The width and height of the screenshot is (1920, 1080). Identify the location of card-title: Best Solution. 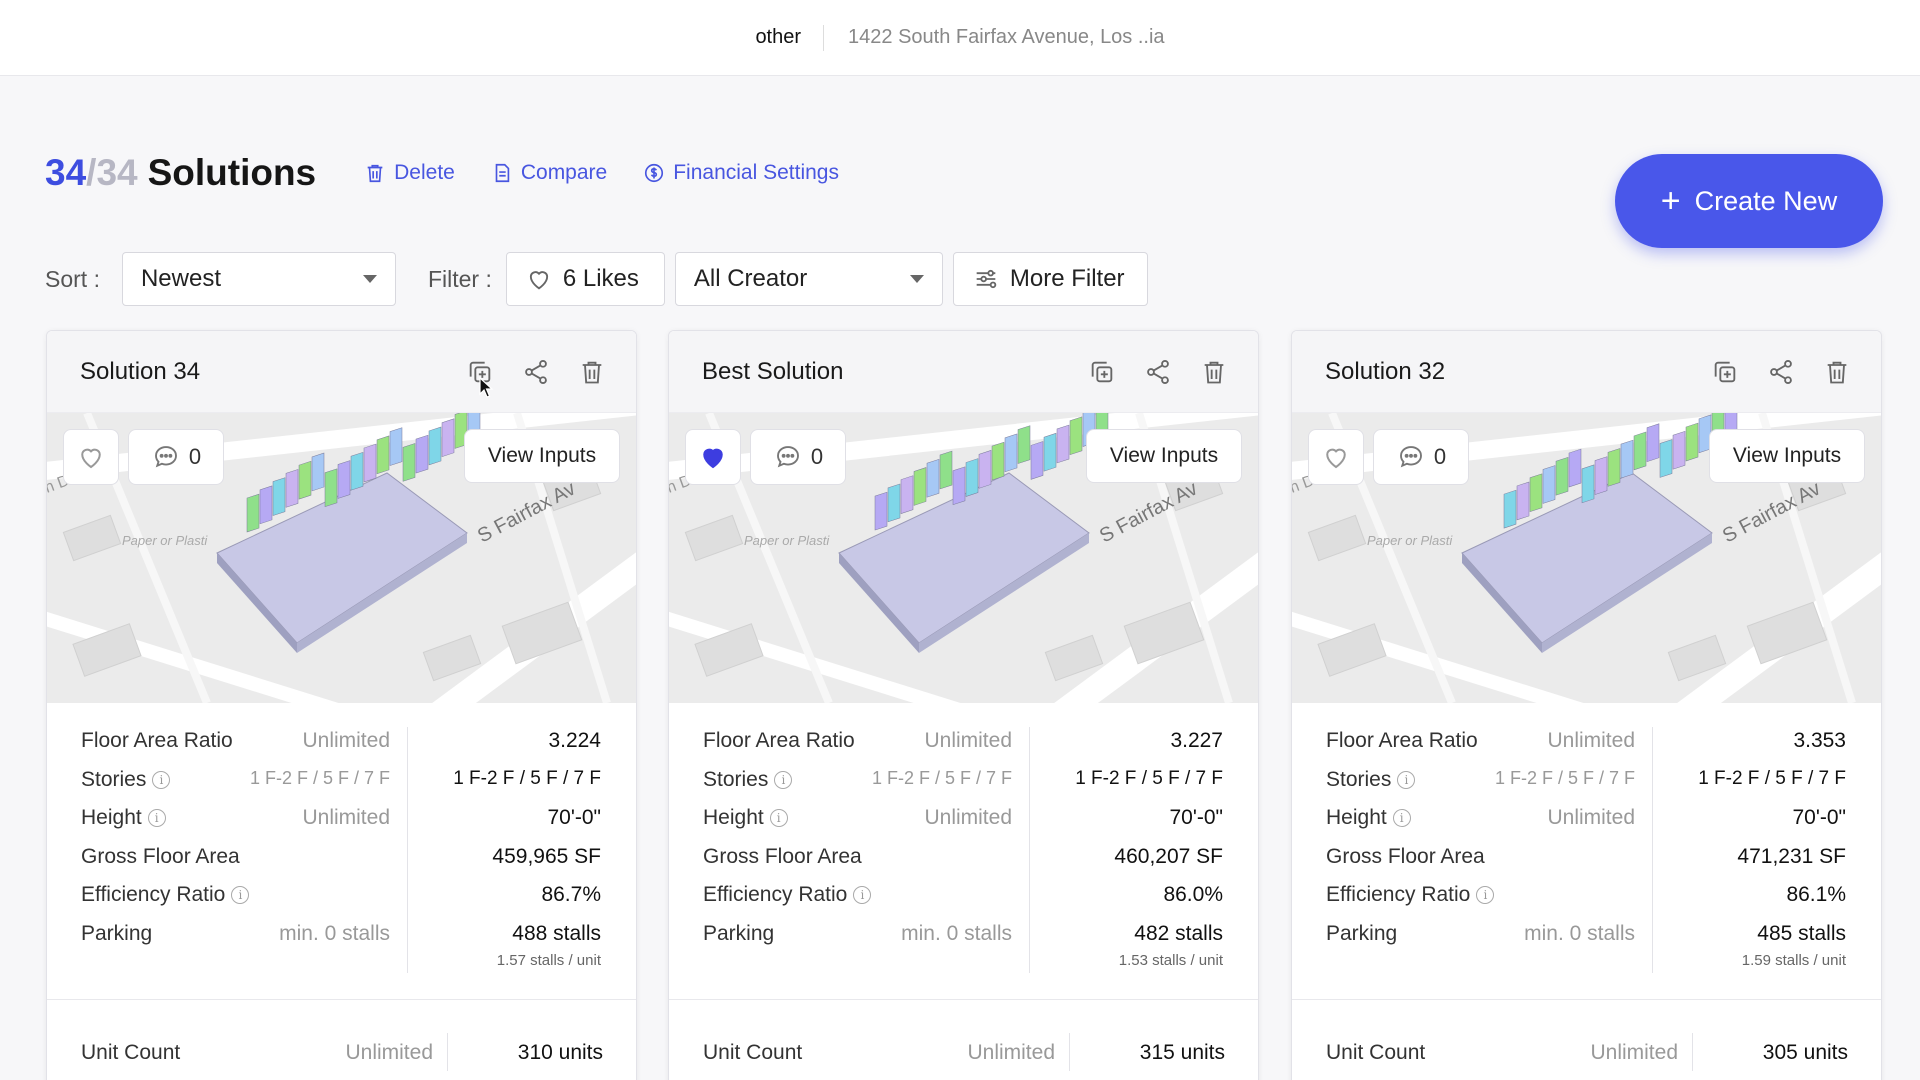
(773, 371).